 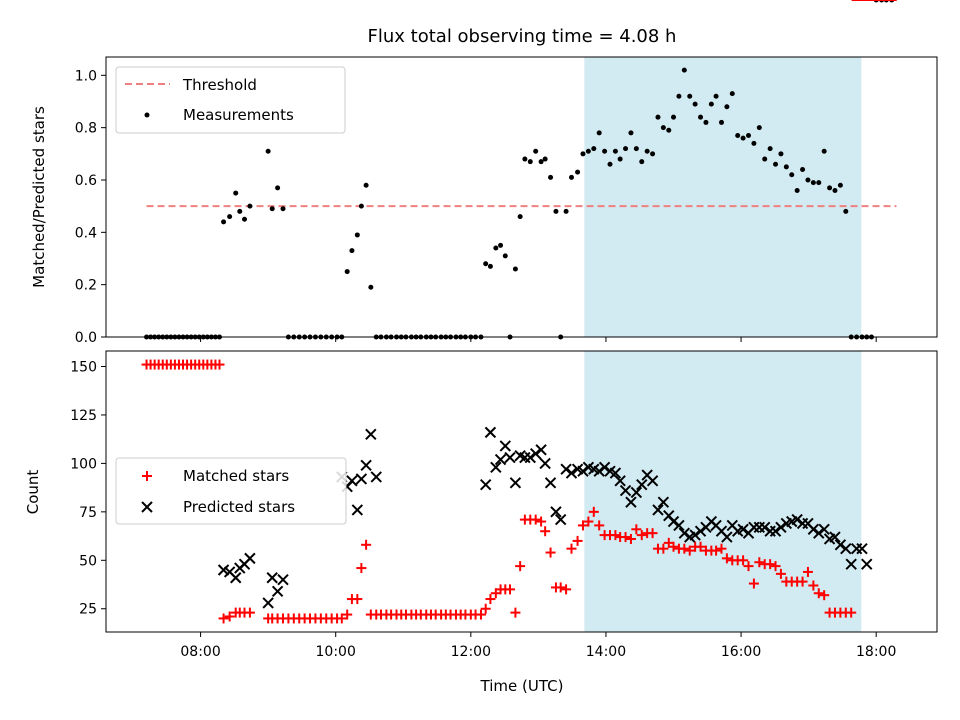 I want to click on ratio-observing-span, so click(x=723, y=197).